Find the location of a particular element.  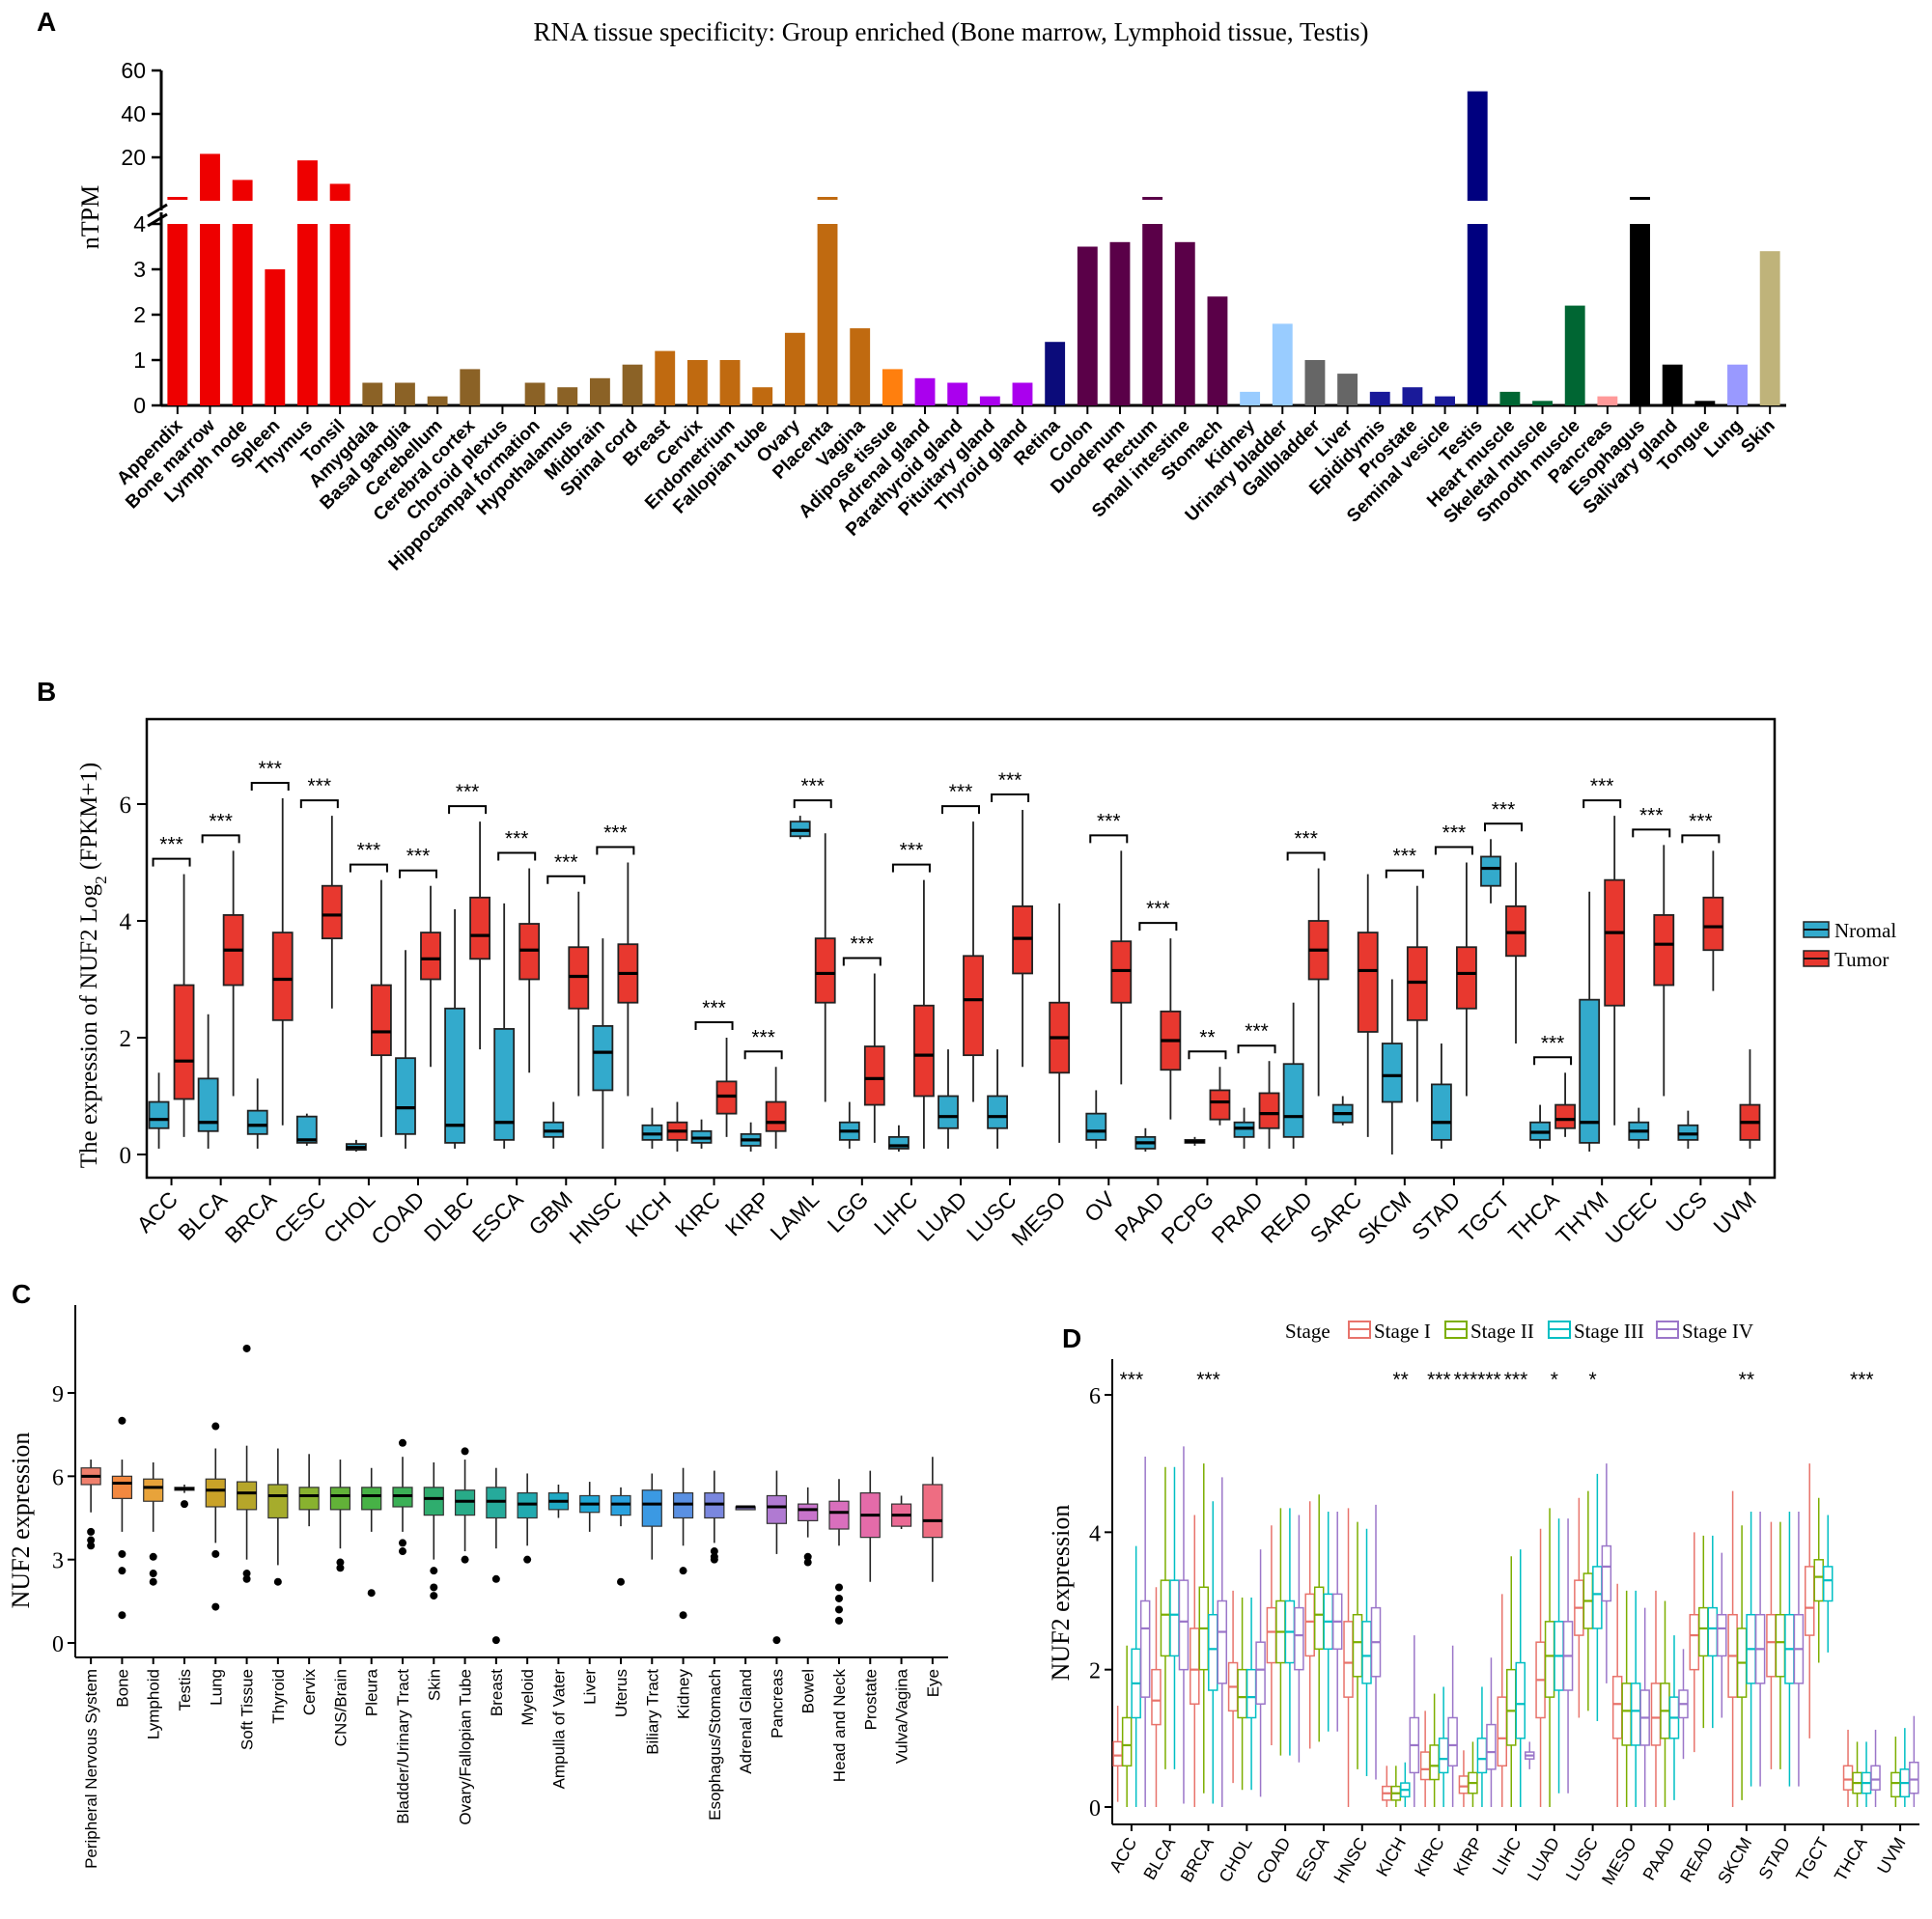

bar-smooth-muscle is located at coordinates (1575, 355).